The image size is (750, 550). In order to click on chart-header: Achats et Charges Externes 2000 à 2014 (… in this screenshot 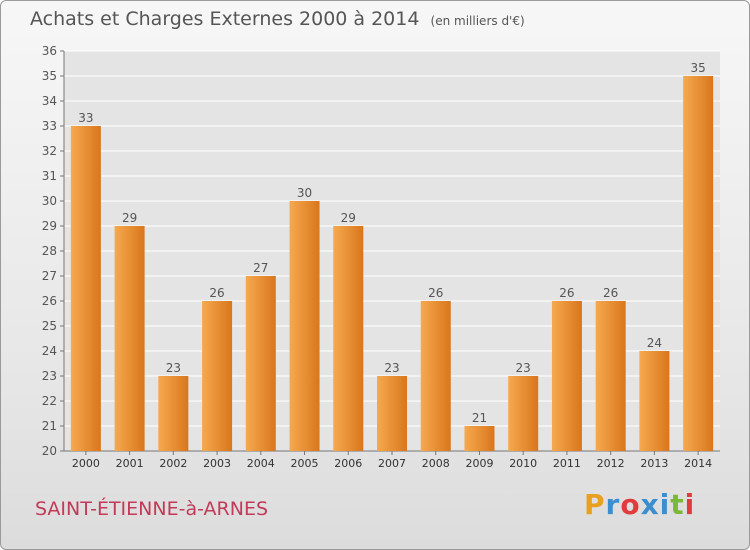, I will do `click(277, 19)`.